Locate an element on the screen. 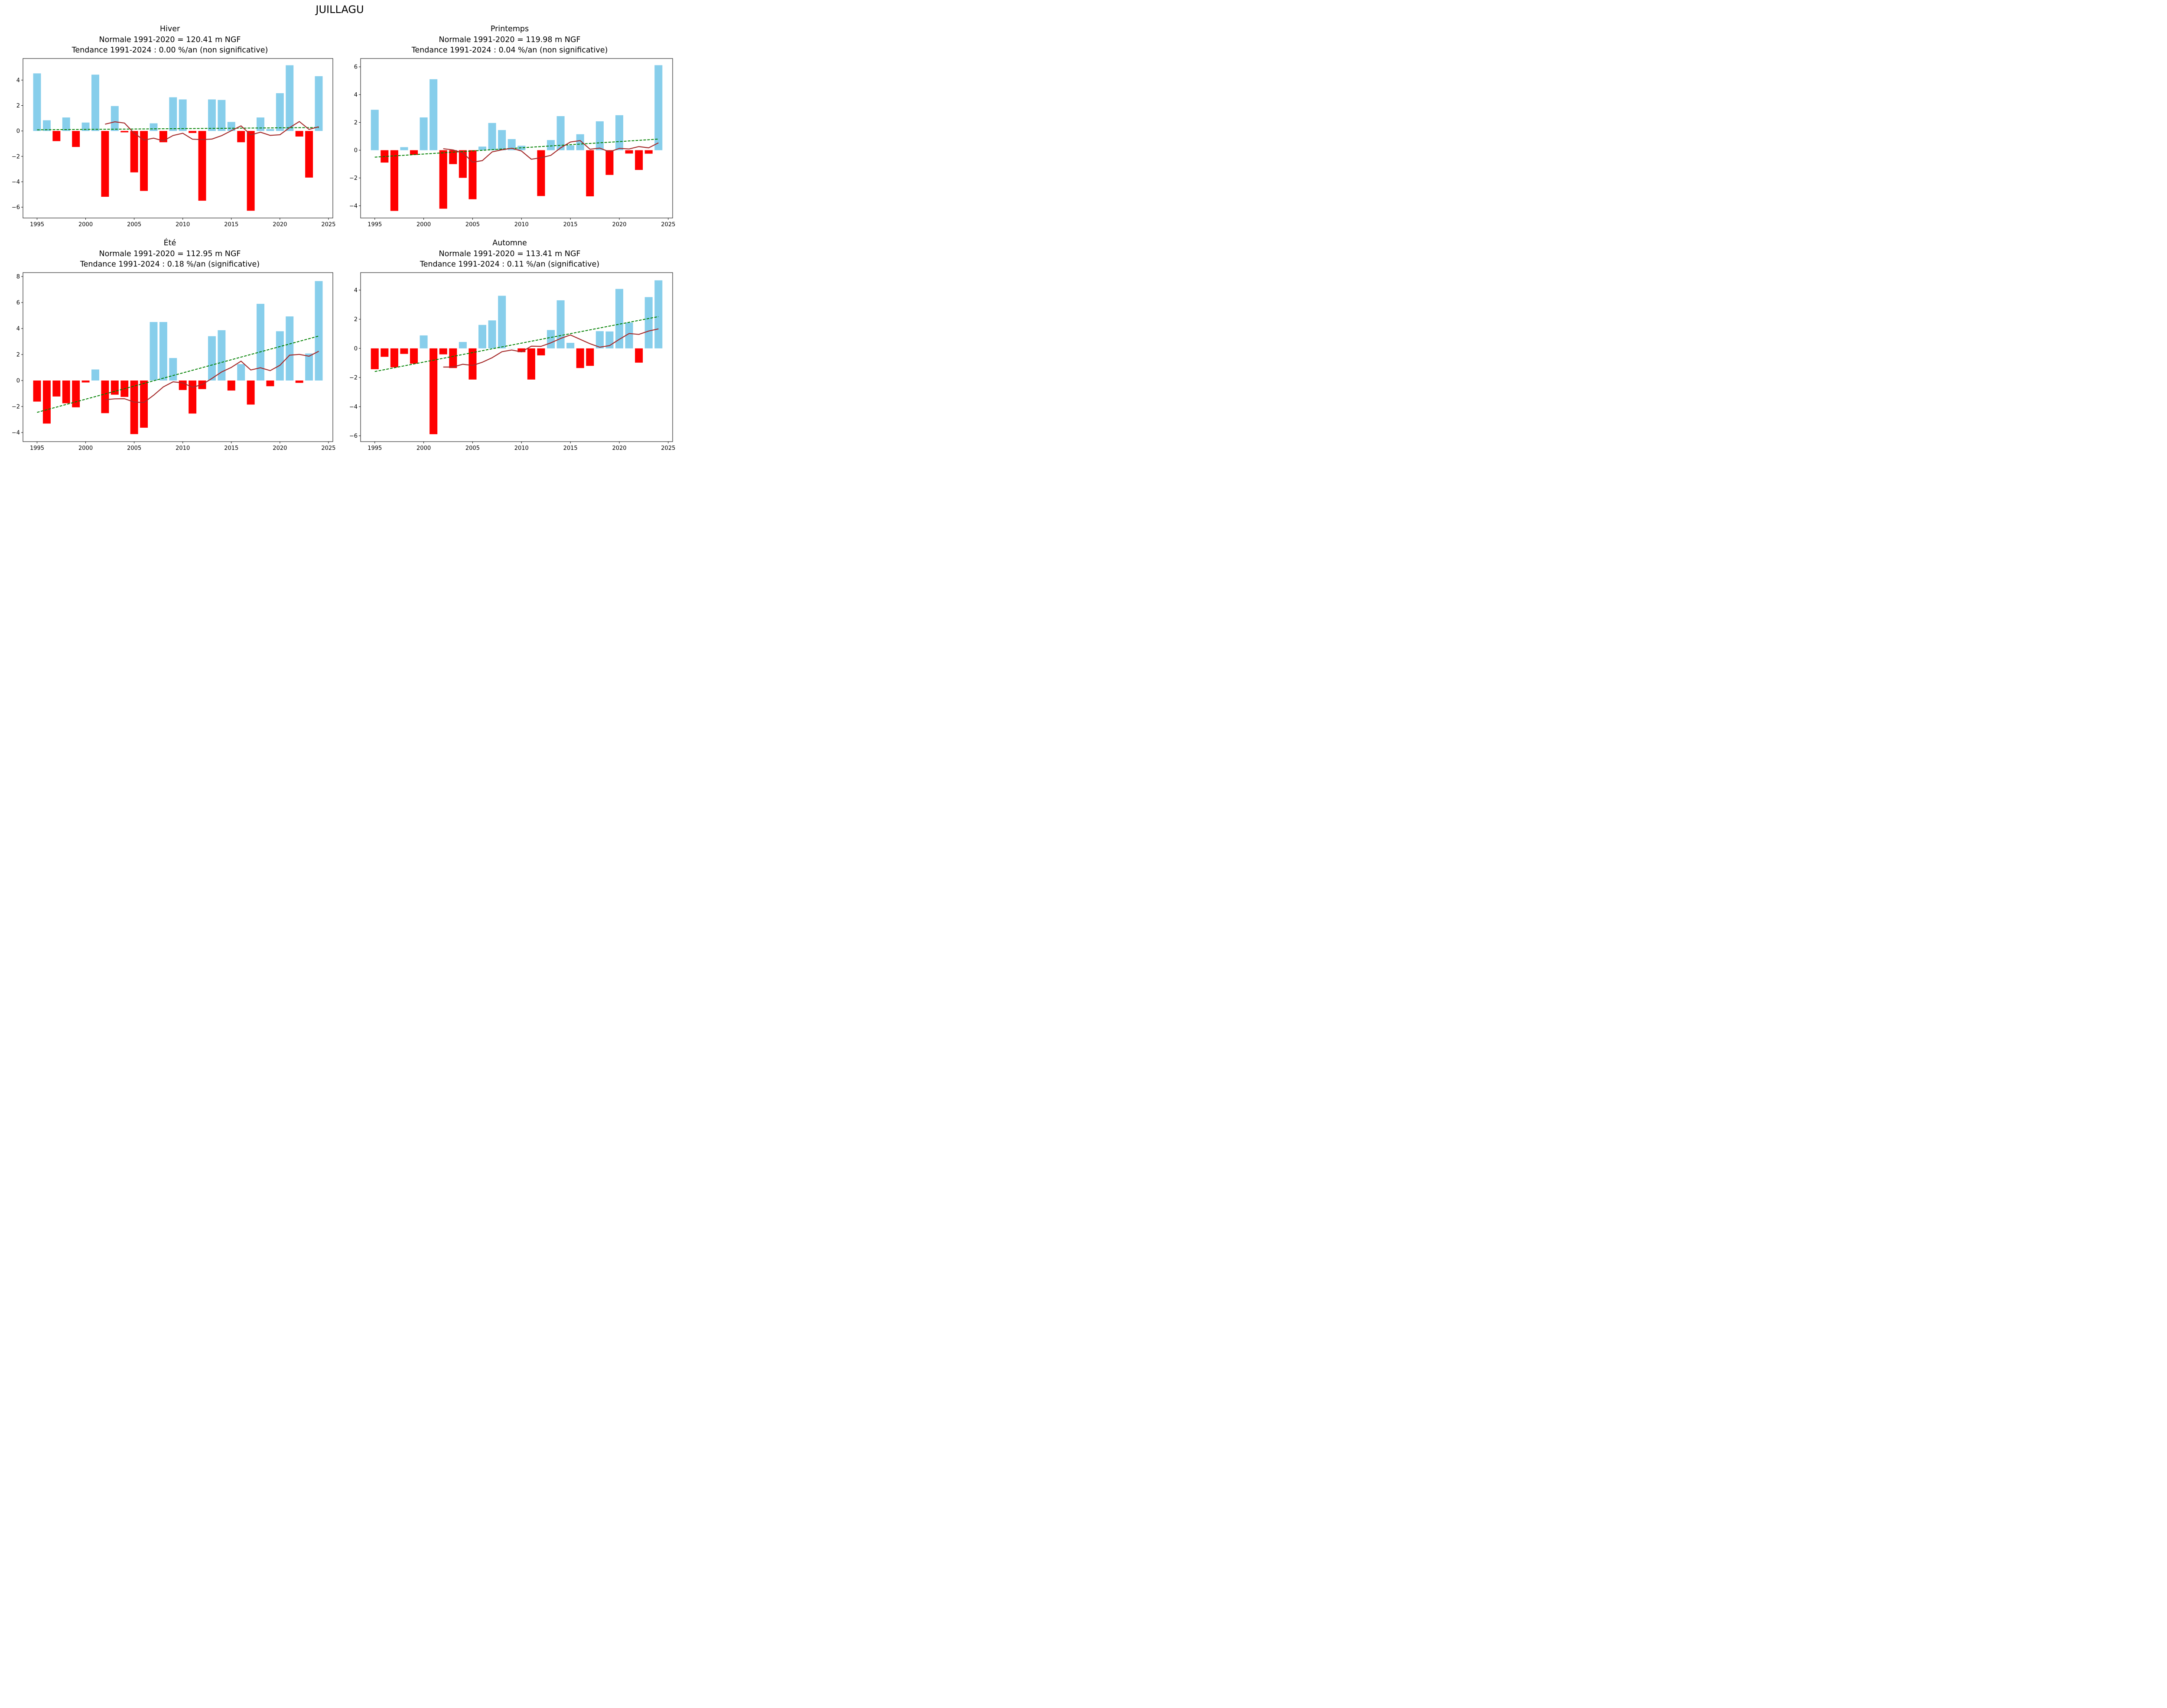 This screenshot has height=1708, width=2167. plot-frame is located at coordinates (178, 357).